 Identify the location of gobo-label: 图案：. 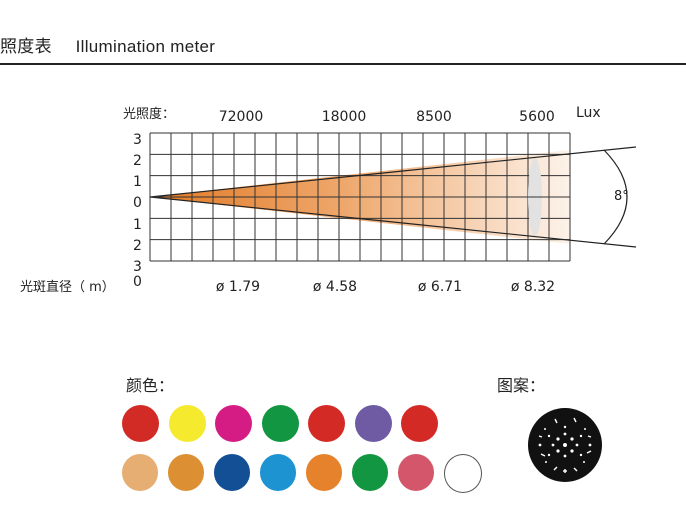
(521, 385).